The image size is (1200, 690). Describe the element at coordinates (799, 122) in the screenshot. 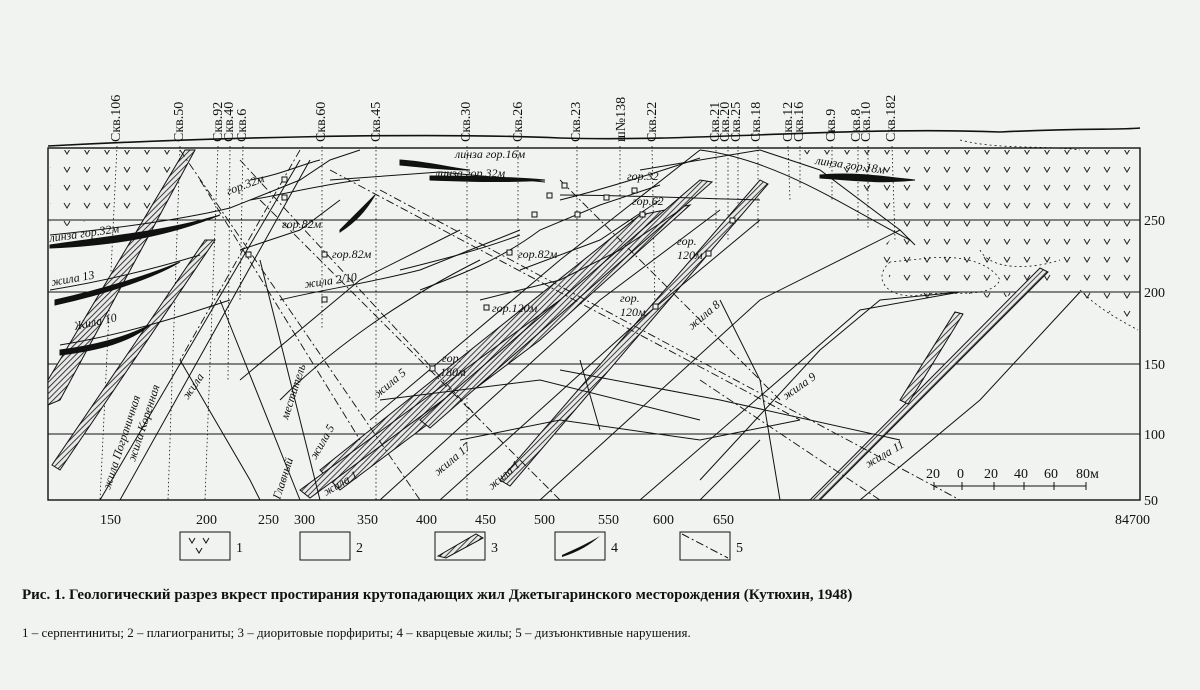

I see `well-label: Скв.16` at that location.